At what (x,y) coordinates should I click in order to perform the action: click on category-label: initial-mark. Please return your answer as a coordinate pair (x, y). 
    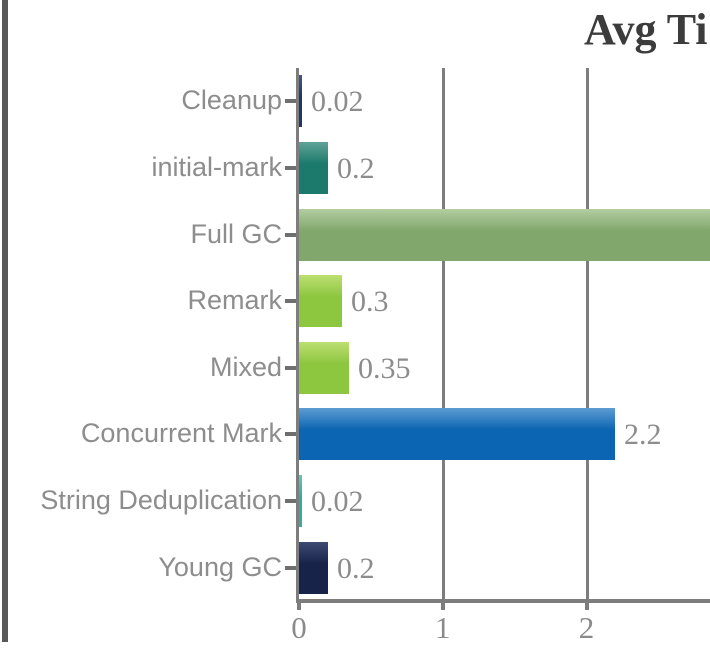
    Looking at the image, I should click on (216, 166).